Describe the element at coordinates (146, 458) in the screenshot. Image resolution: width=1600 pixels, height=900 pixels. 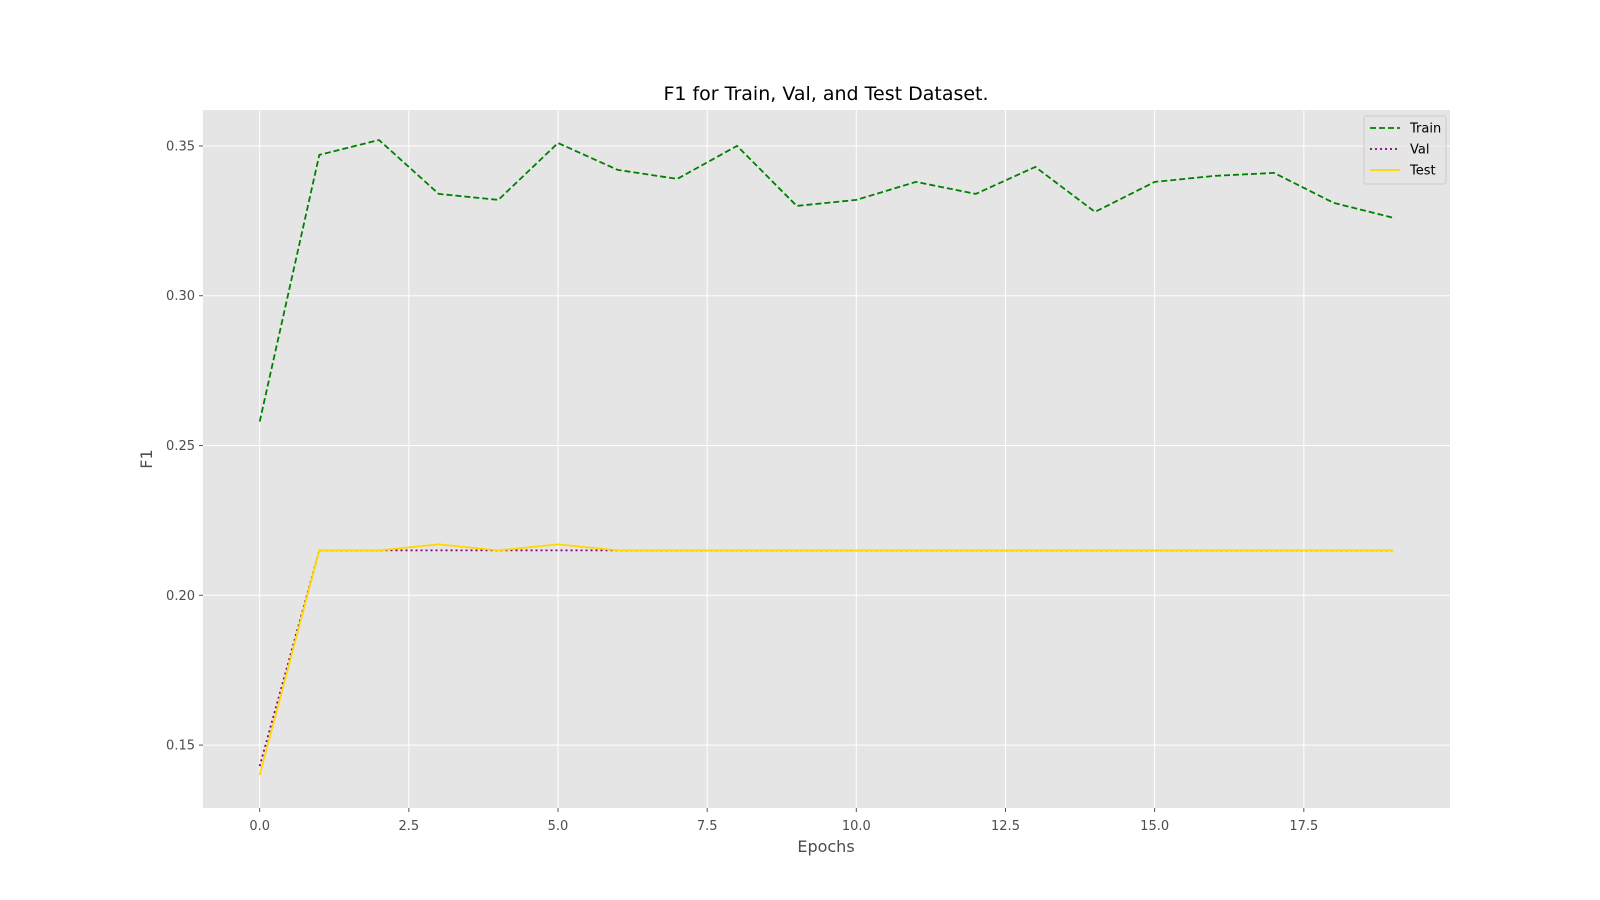
I see `y-axis-label: F1` at that location.